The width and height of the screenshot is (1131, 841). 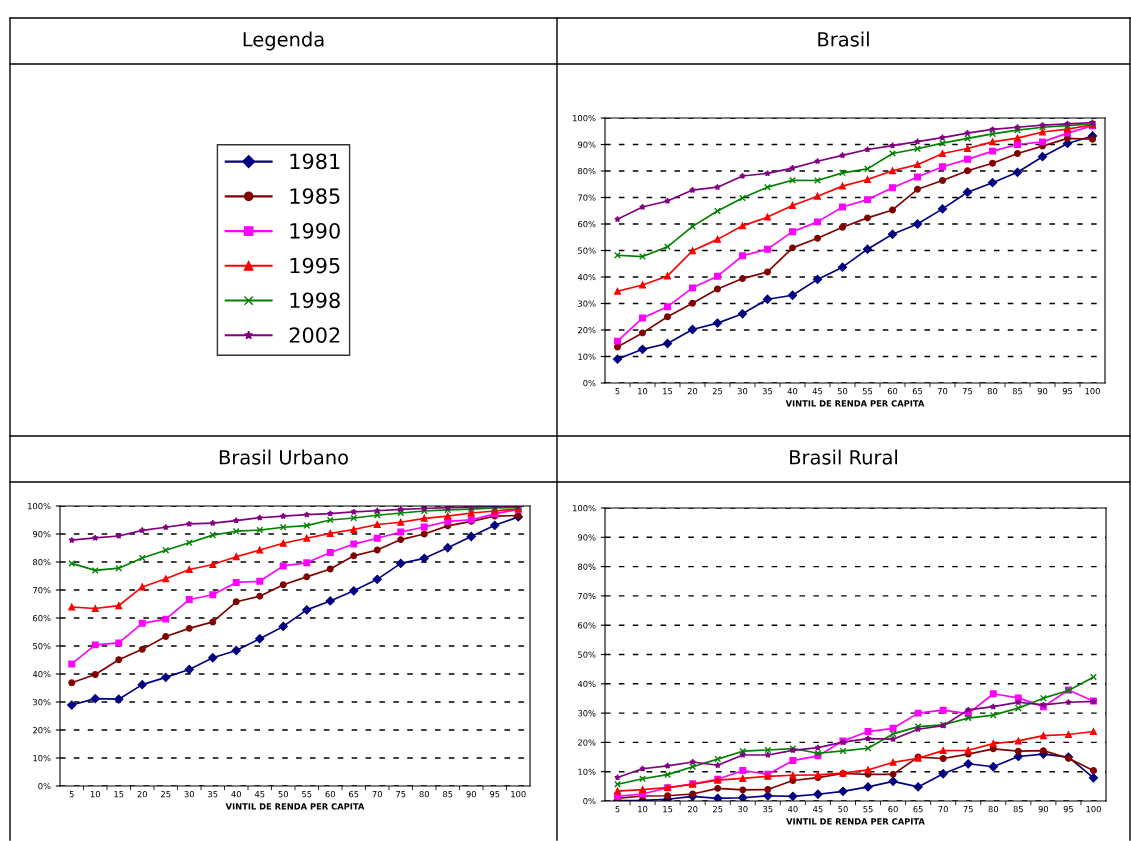 I want to click on legend-title: Legenda, so click(x=283, y=41).